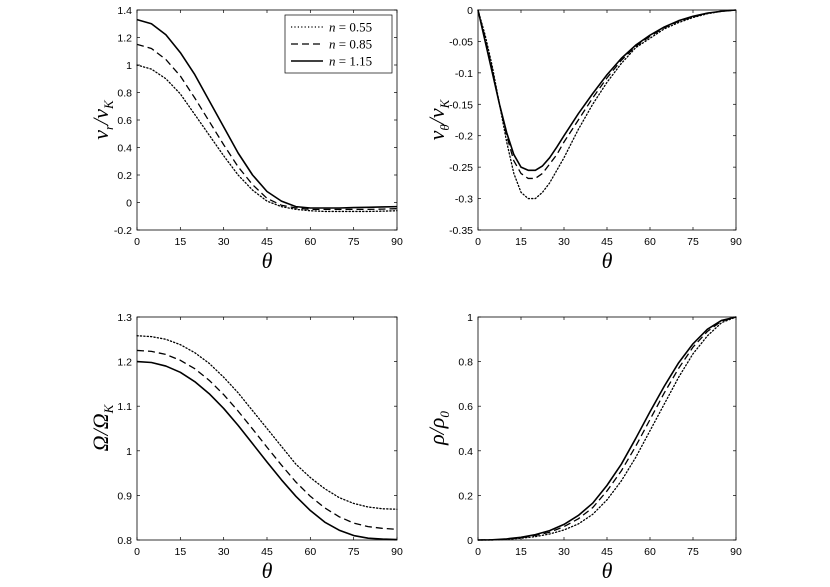 This screenshot has width=830, height=587. What do you see at coordinates (124, 11) in the screenshot?
I see `y-tick-label: 1.4` at bounding box center [124, 11].